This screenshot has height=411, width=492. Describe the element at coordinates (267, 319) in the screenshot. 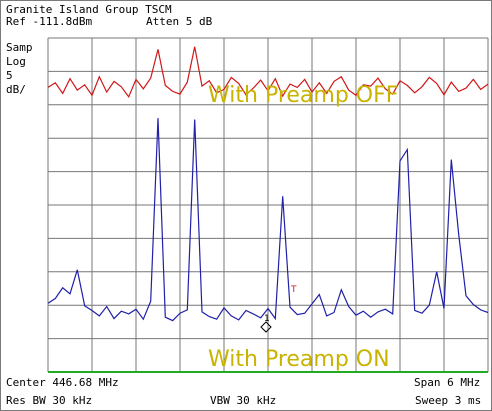

I see `marker-1-label: 1` at that location.